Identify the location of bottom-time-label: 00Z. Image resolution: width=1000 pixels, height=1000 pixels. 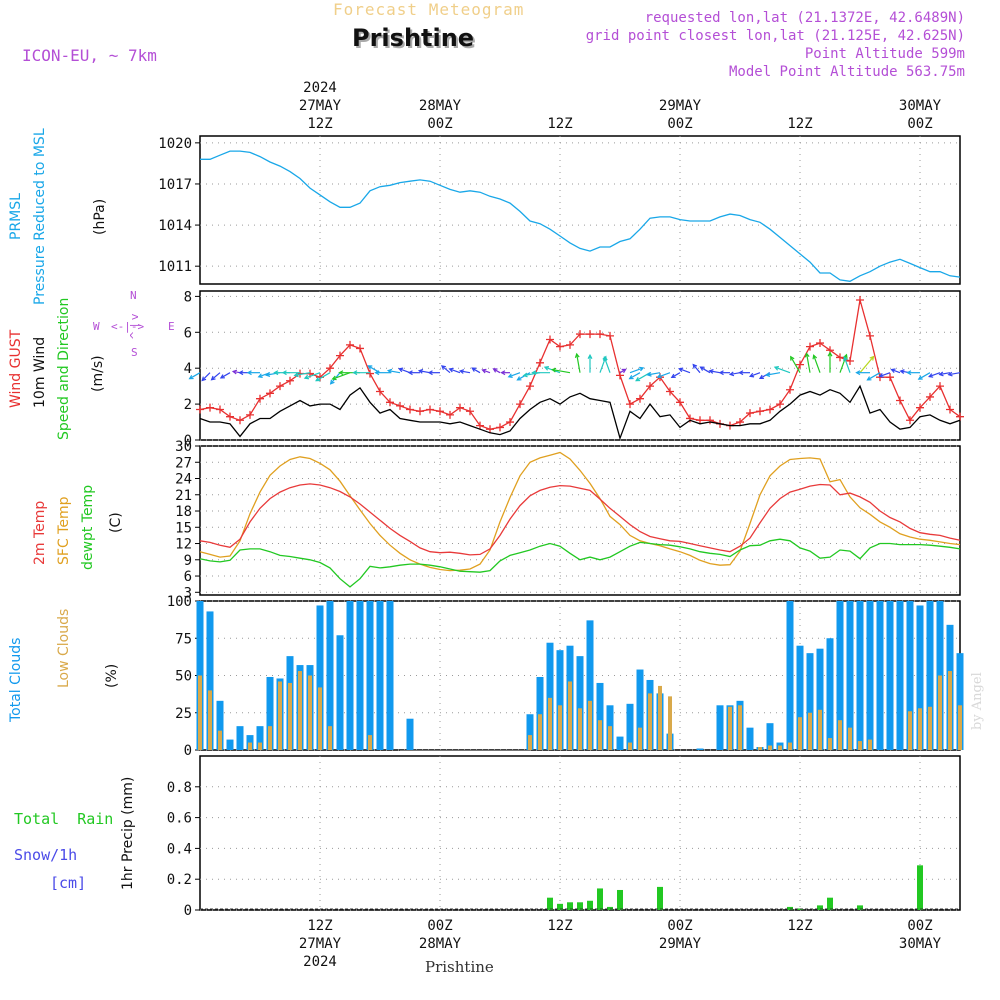
(439, 926).